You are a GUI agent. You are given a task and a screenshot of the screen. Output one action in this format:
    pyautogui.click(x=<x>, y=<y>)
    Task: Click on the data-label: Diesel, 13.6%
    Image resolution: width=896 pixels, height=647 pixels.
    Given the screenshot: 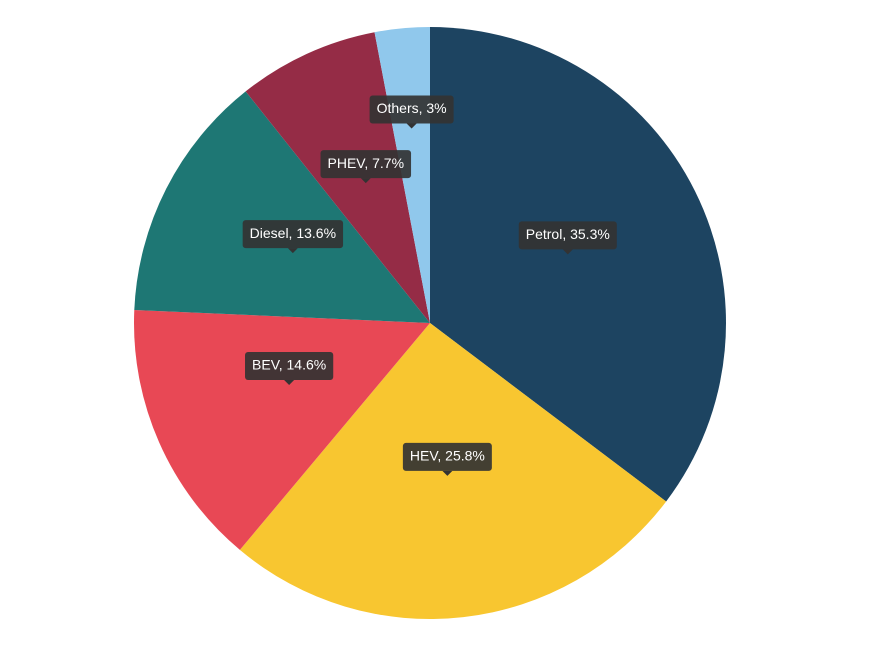 What is the action you would take?
    pyautogui.click(x=293, y=237)
    